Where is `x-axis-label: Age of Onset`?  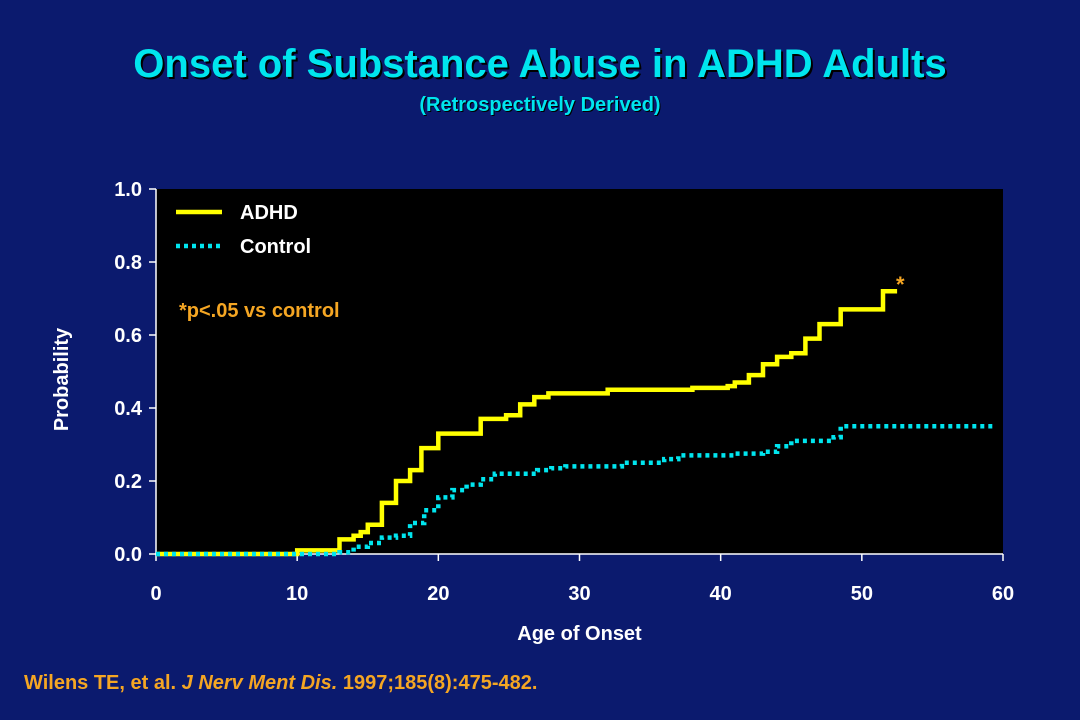 x-axis-label: Age of Onset is located at coordinates (579, 634).